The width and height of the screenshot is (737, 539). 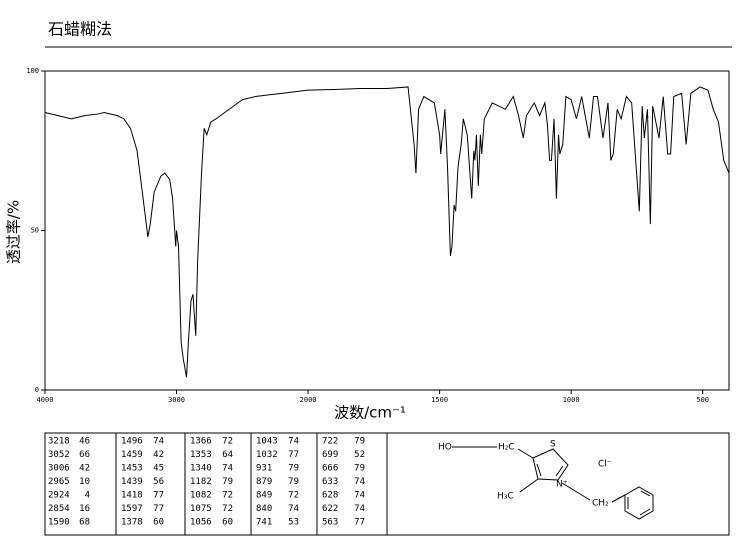 What do you see at coordinates (293, 523) in the screenshot?
I see `peak-cell: 53` at bounding box center [293, 523].